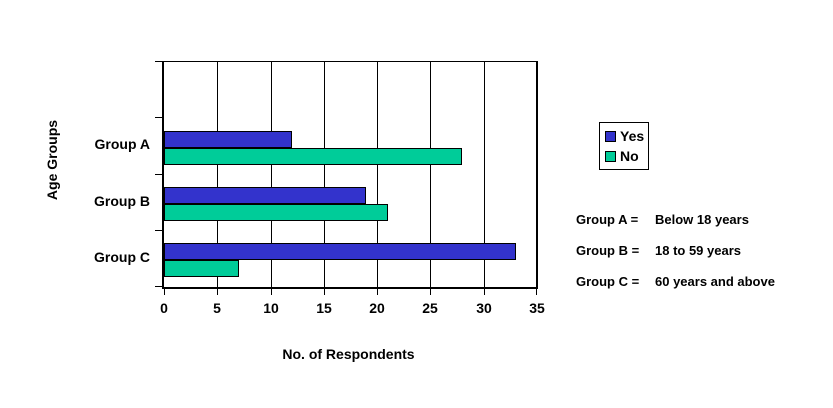 The width and height of the screenshot is (833, 408). I want to click on note-text: 60 years and above, so click(715, 281).